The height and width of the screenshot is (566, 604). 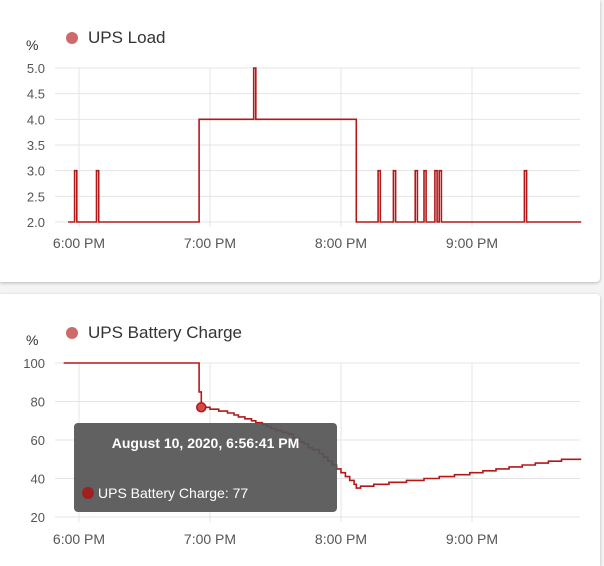 I want to click on y-tick-label: 80, so click(x=38, y=402).